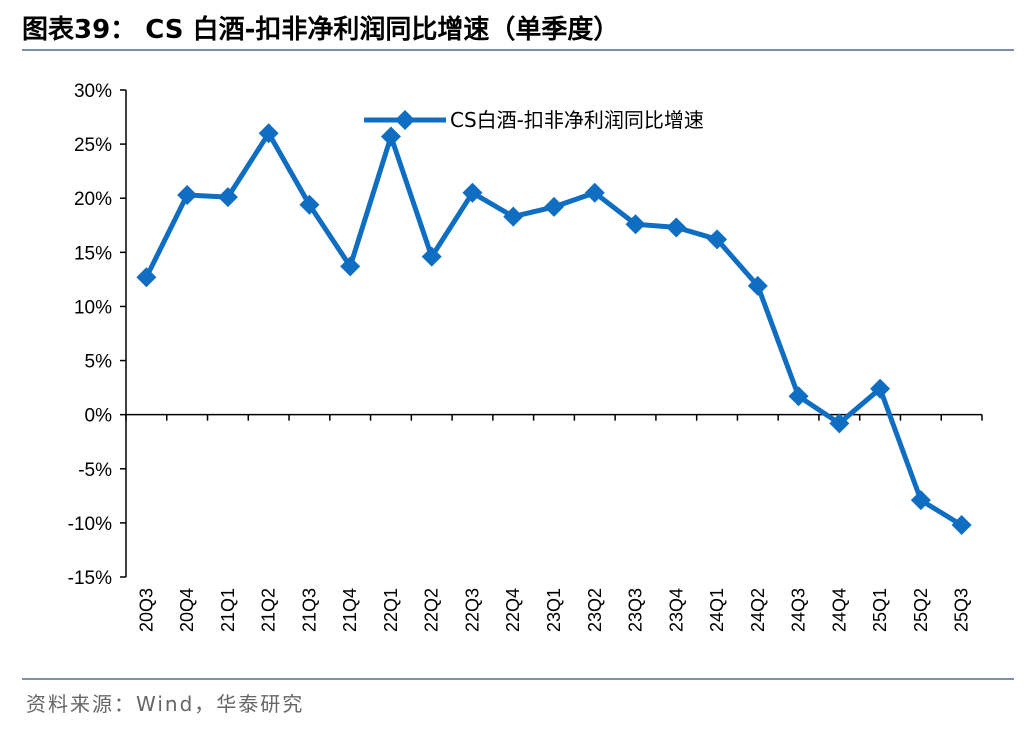  What do you see at coordinates (93, 253) in the screenshot?
I see `y-tick-label: 15%` at bounding box center [93, 253].